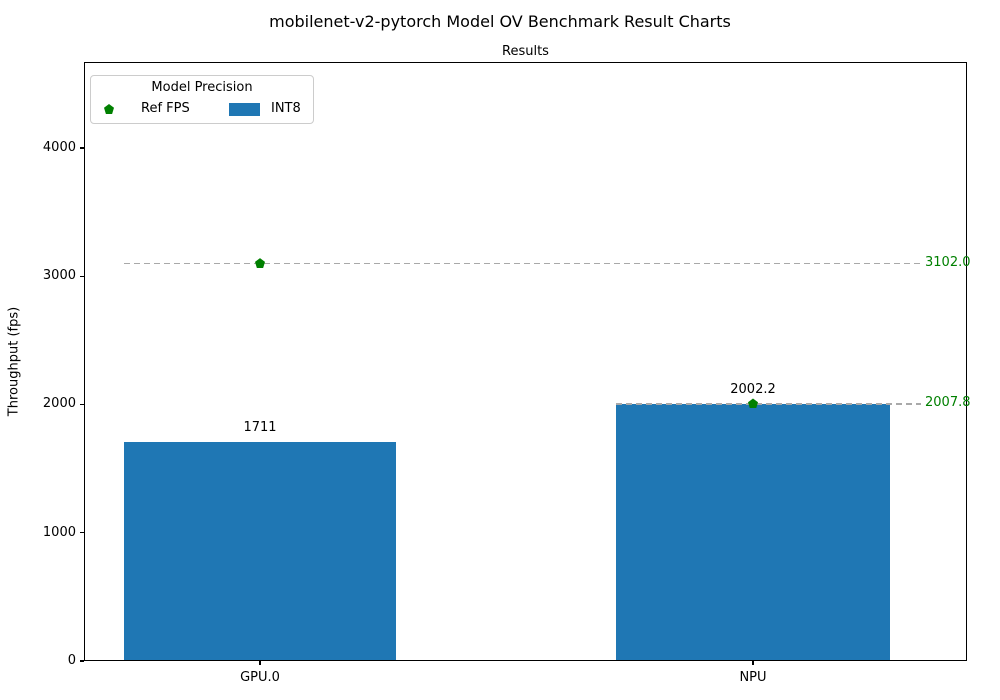 Image resolution: width=1000 pixels, height=700 pixels. What do you see at coordinates (59, 532) in the screenshot?
I see `y-axis-tick-label: 1000` at bounding box center [59, 532].